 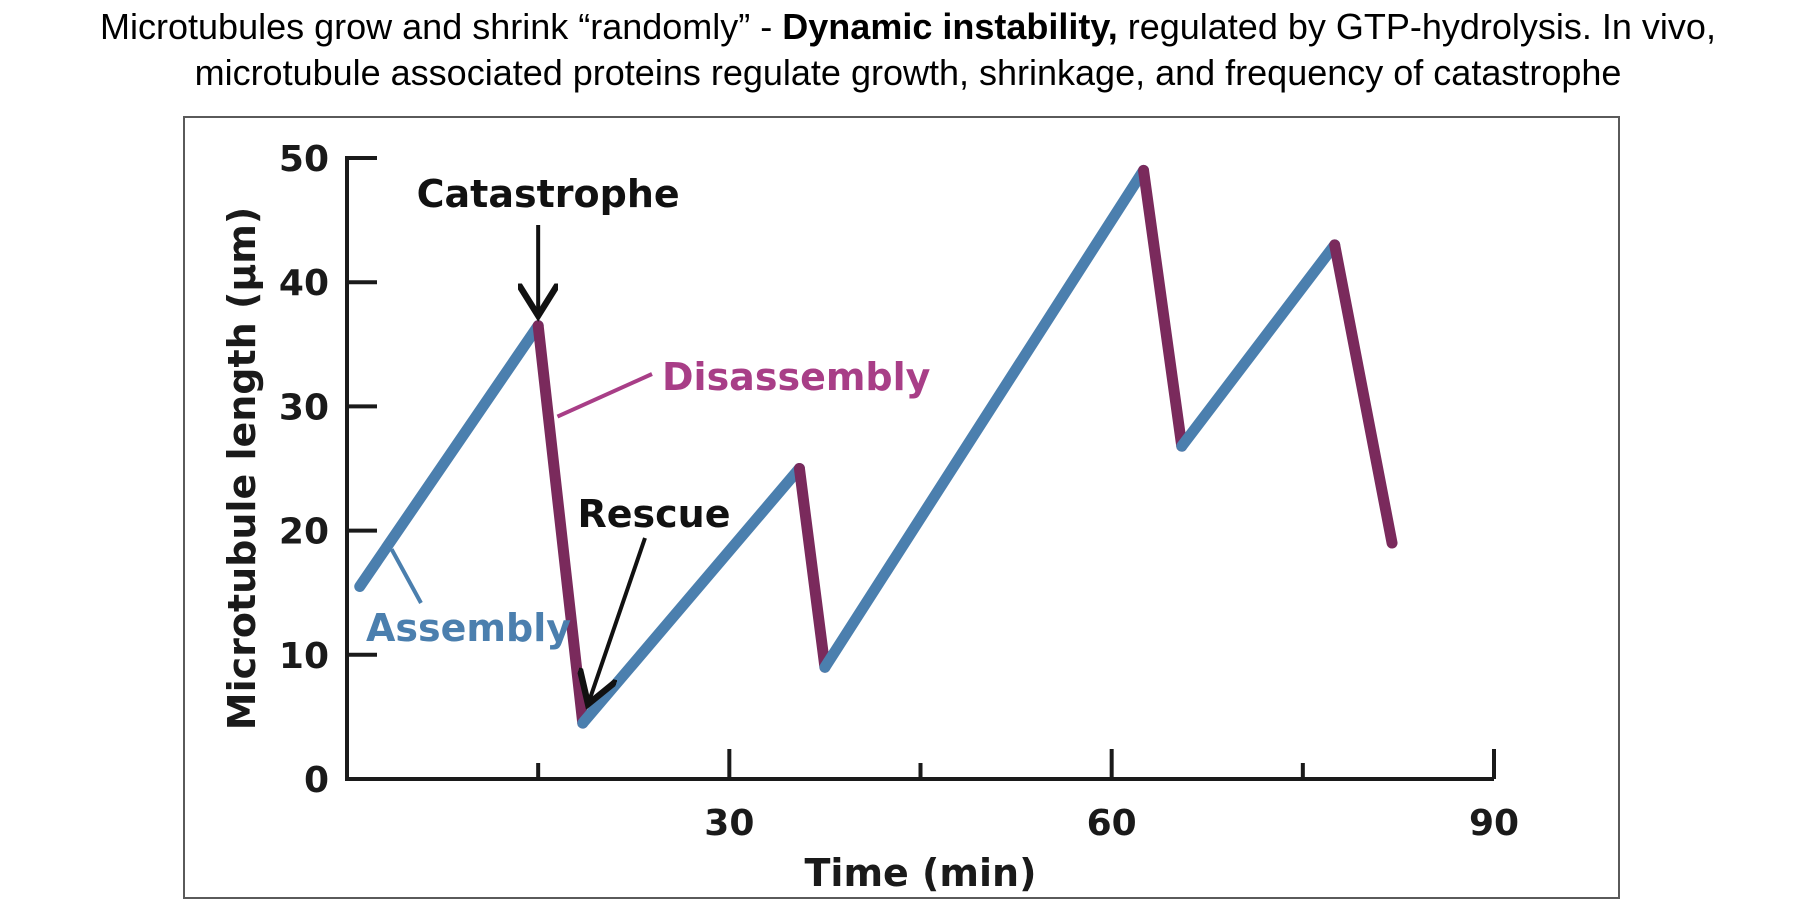 What do you see at coordinates (304, 532) in the screenshot?
I see `y-tick-label: 20` at bounding box center [304, 532].